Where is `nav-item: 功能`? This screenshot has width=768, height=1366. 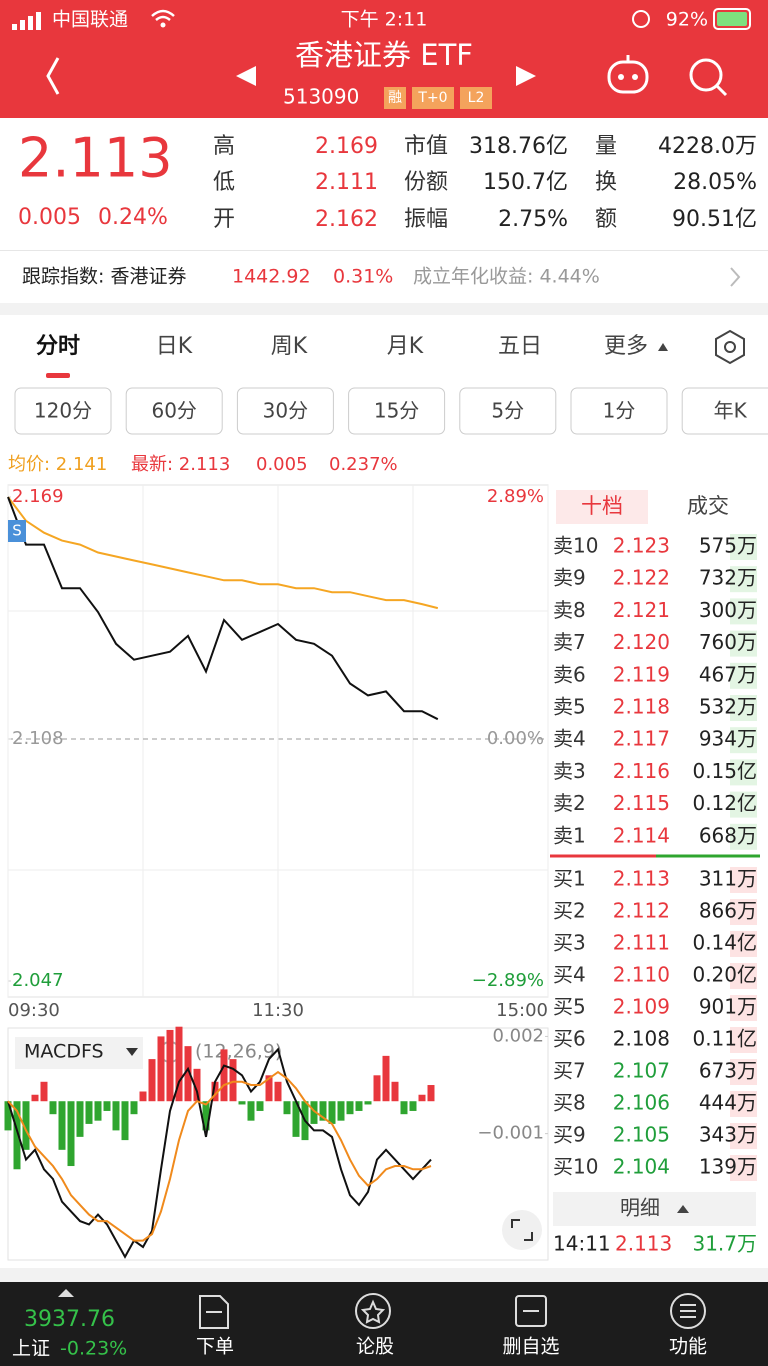
nav-item: 功能 is located at coordinates (688, 1347).